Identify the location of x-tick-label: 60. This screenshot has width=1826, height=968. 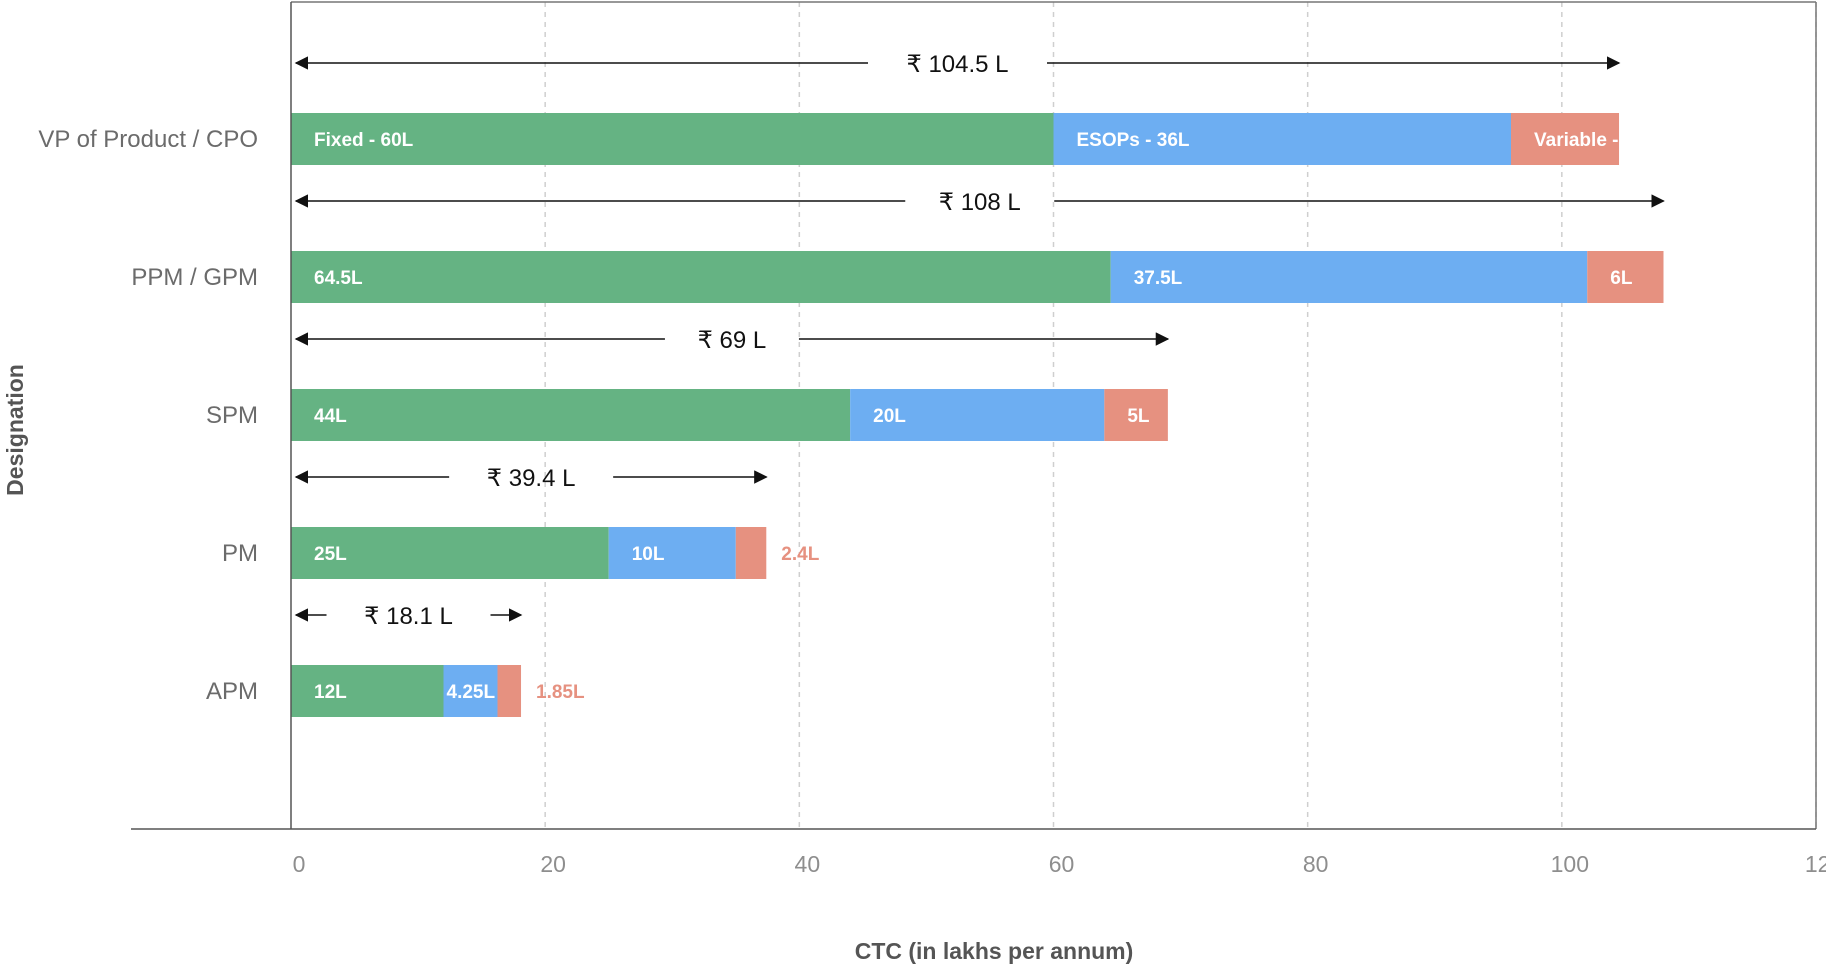
(1062, 864).